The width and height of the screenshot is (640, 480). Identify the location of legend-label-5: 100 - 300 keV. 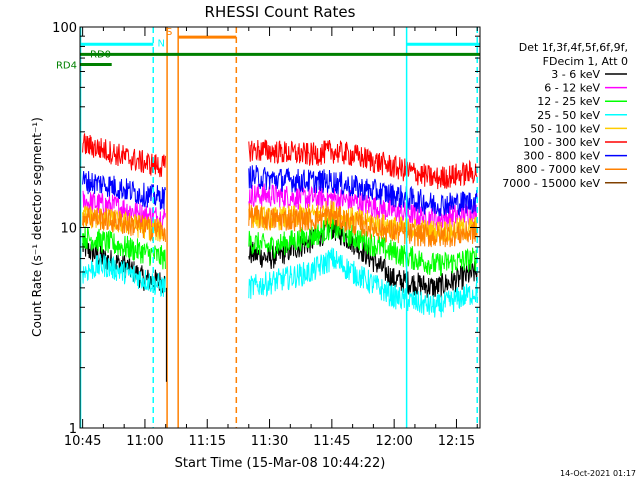
(561, 142).